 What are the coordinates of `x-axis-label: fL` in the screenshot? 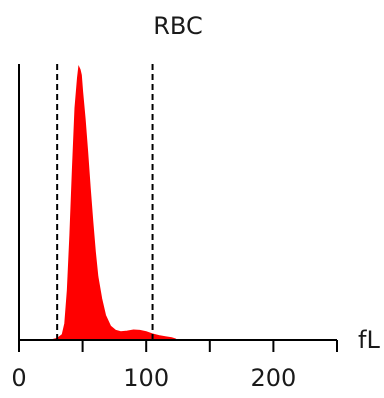 It's located at (369, 340).